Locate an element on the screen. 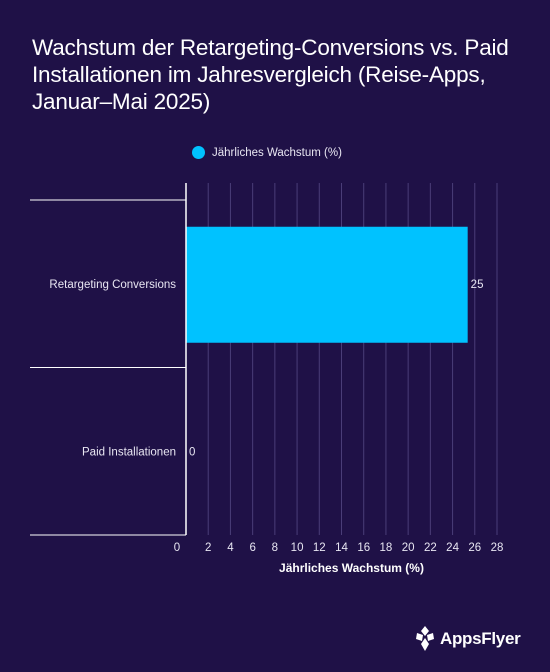 The image size is (550, 672). category-label: Retargeting Conversions is located at coordinates (112, 285).